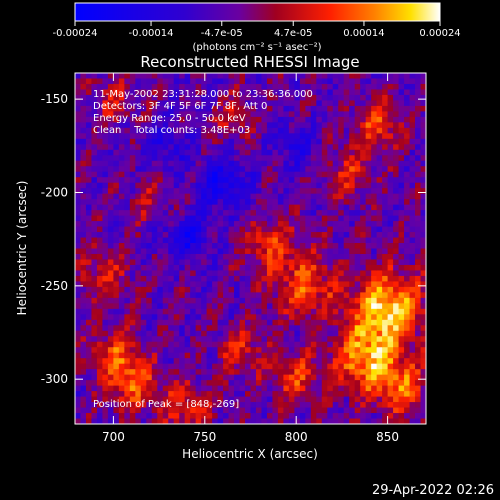 The height and width of the screenshot is (500, 500). What do you see at coordinates (22, 248) in the screenshot?
I see `y-axis-label: Heliocentric Y (arcsec)` at bounding box center [22, 248].